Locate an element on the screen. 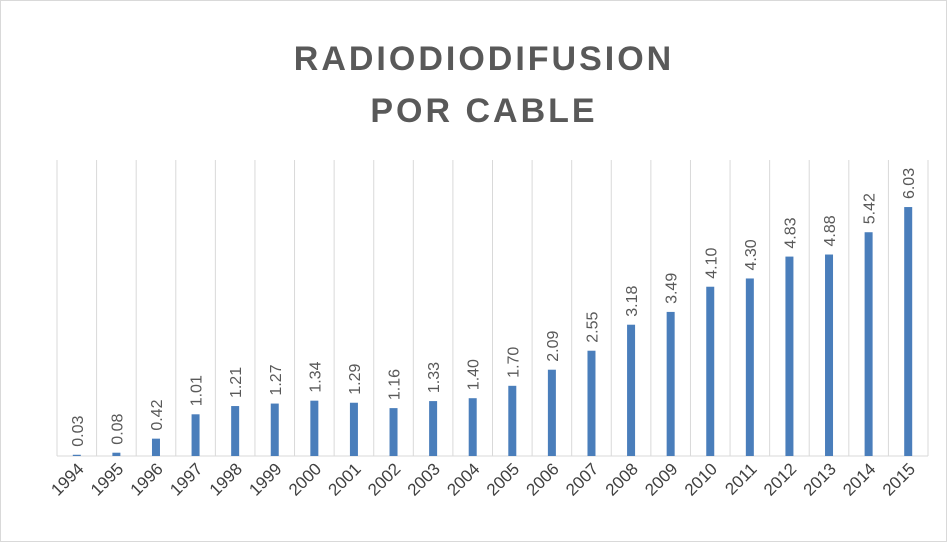 The width and height of the screenshot is (947, 542). data-label: 1.70 is located at coordinates (513, 362).